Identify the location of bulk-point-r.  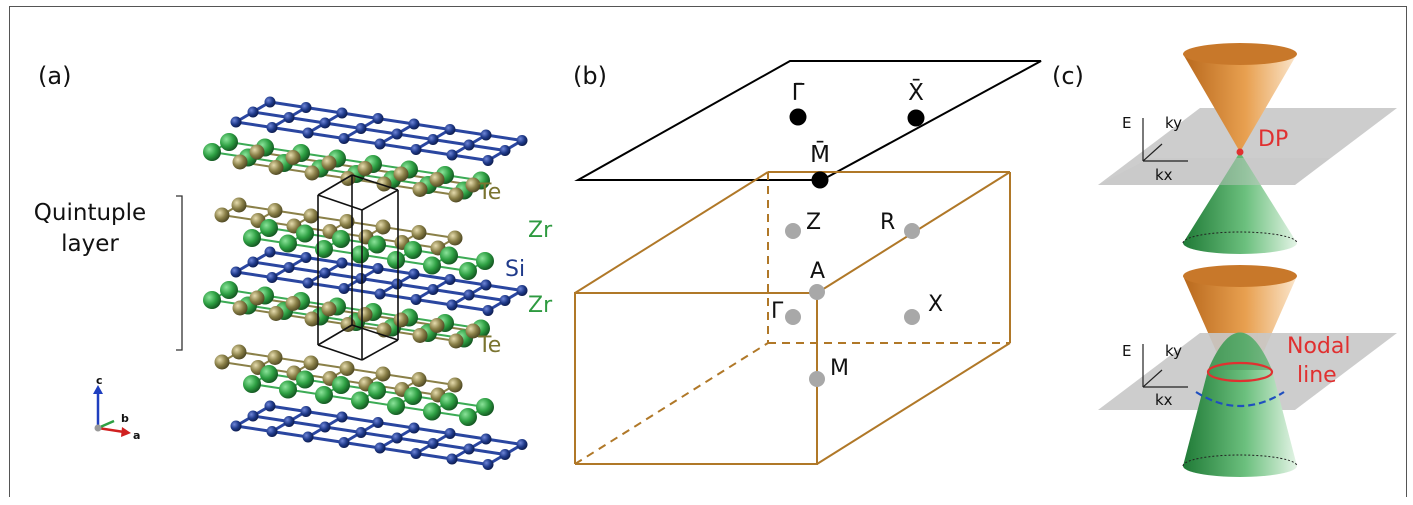
(912, 231).